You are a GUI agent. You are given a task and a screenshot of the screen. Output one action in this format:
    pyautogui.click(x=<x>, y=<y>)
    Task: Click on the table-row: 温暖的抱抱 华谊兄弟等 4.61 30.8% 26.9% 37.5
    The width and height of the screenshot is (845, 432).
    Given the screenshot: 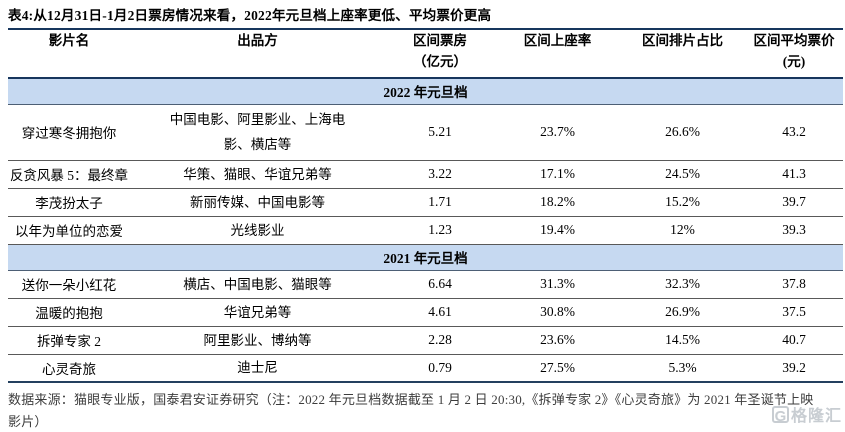 What is the action you would take?
    pyautogui.click(x=425, y=312)
    